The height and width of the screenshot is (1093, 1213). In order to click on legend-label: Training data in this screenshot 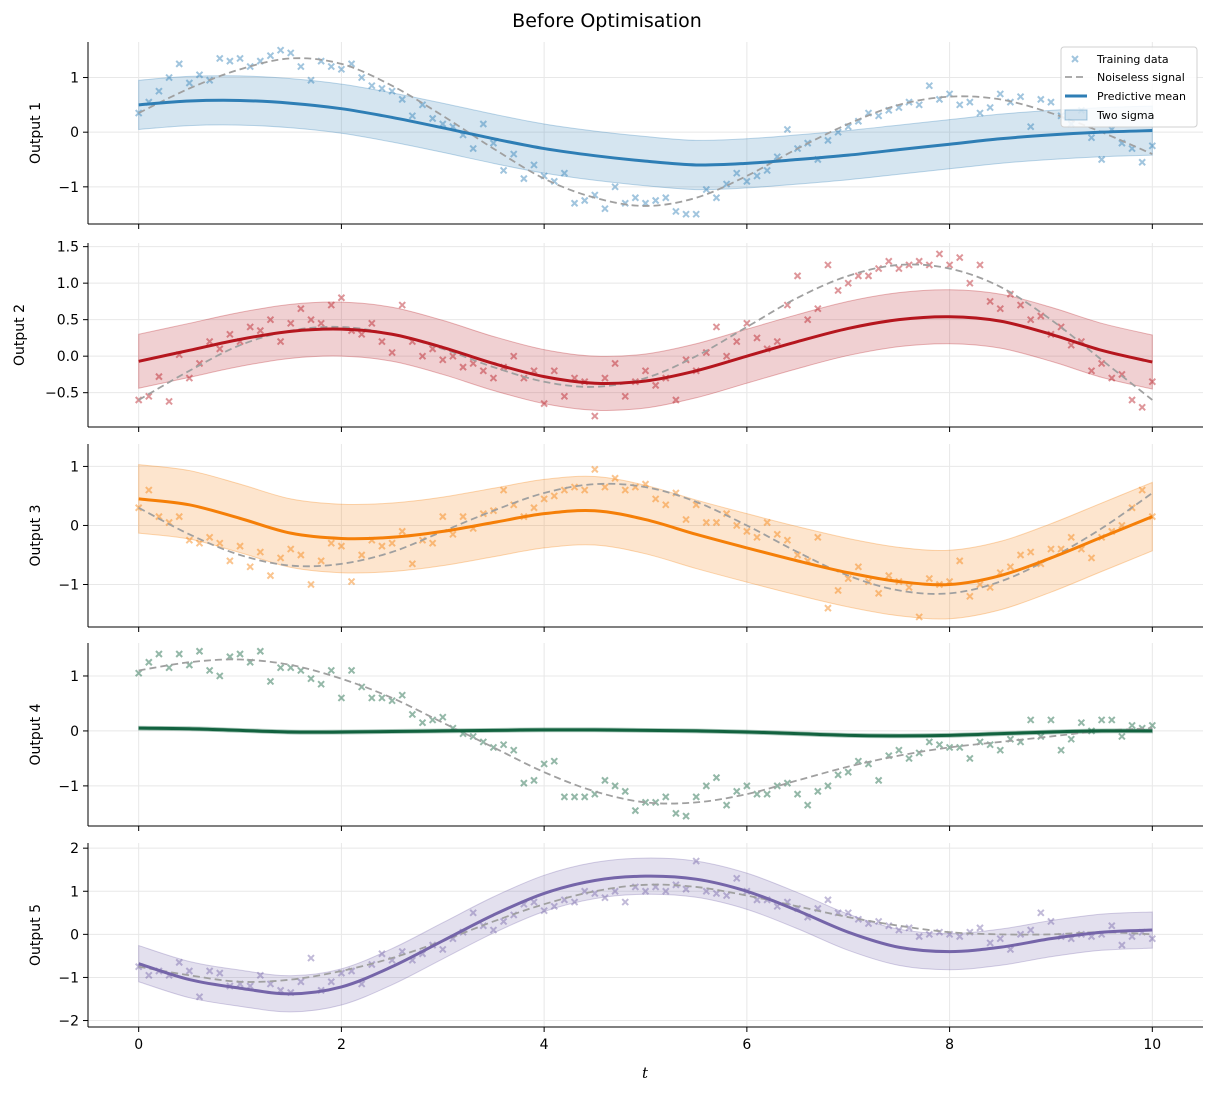, I will do `click(1132, 59)`.